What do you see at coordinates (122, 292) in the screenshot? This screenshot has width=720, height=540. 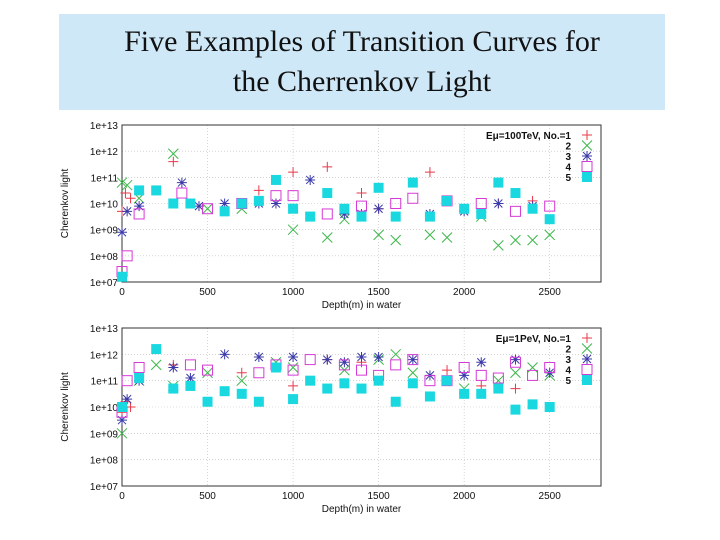 I see `x-tick-label: 0` at bounding box center [122, 292].